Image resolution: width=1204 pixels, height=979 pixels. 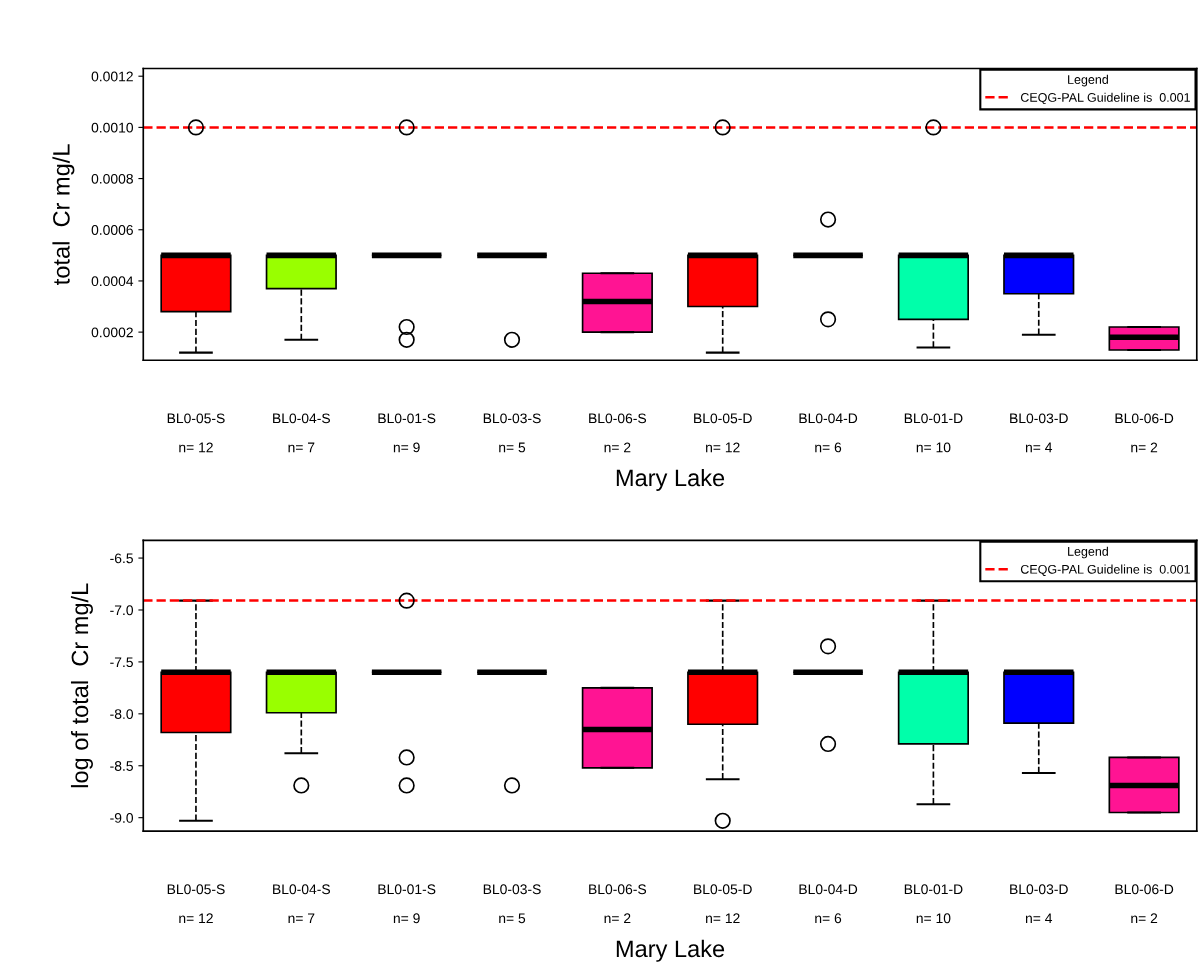 What do you see at coordinates (121, 766) in the screenshot?
I see `y-tick-label: -8.5` at bounding box center [121, 766].